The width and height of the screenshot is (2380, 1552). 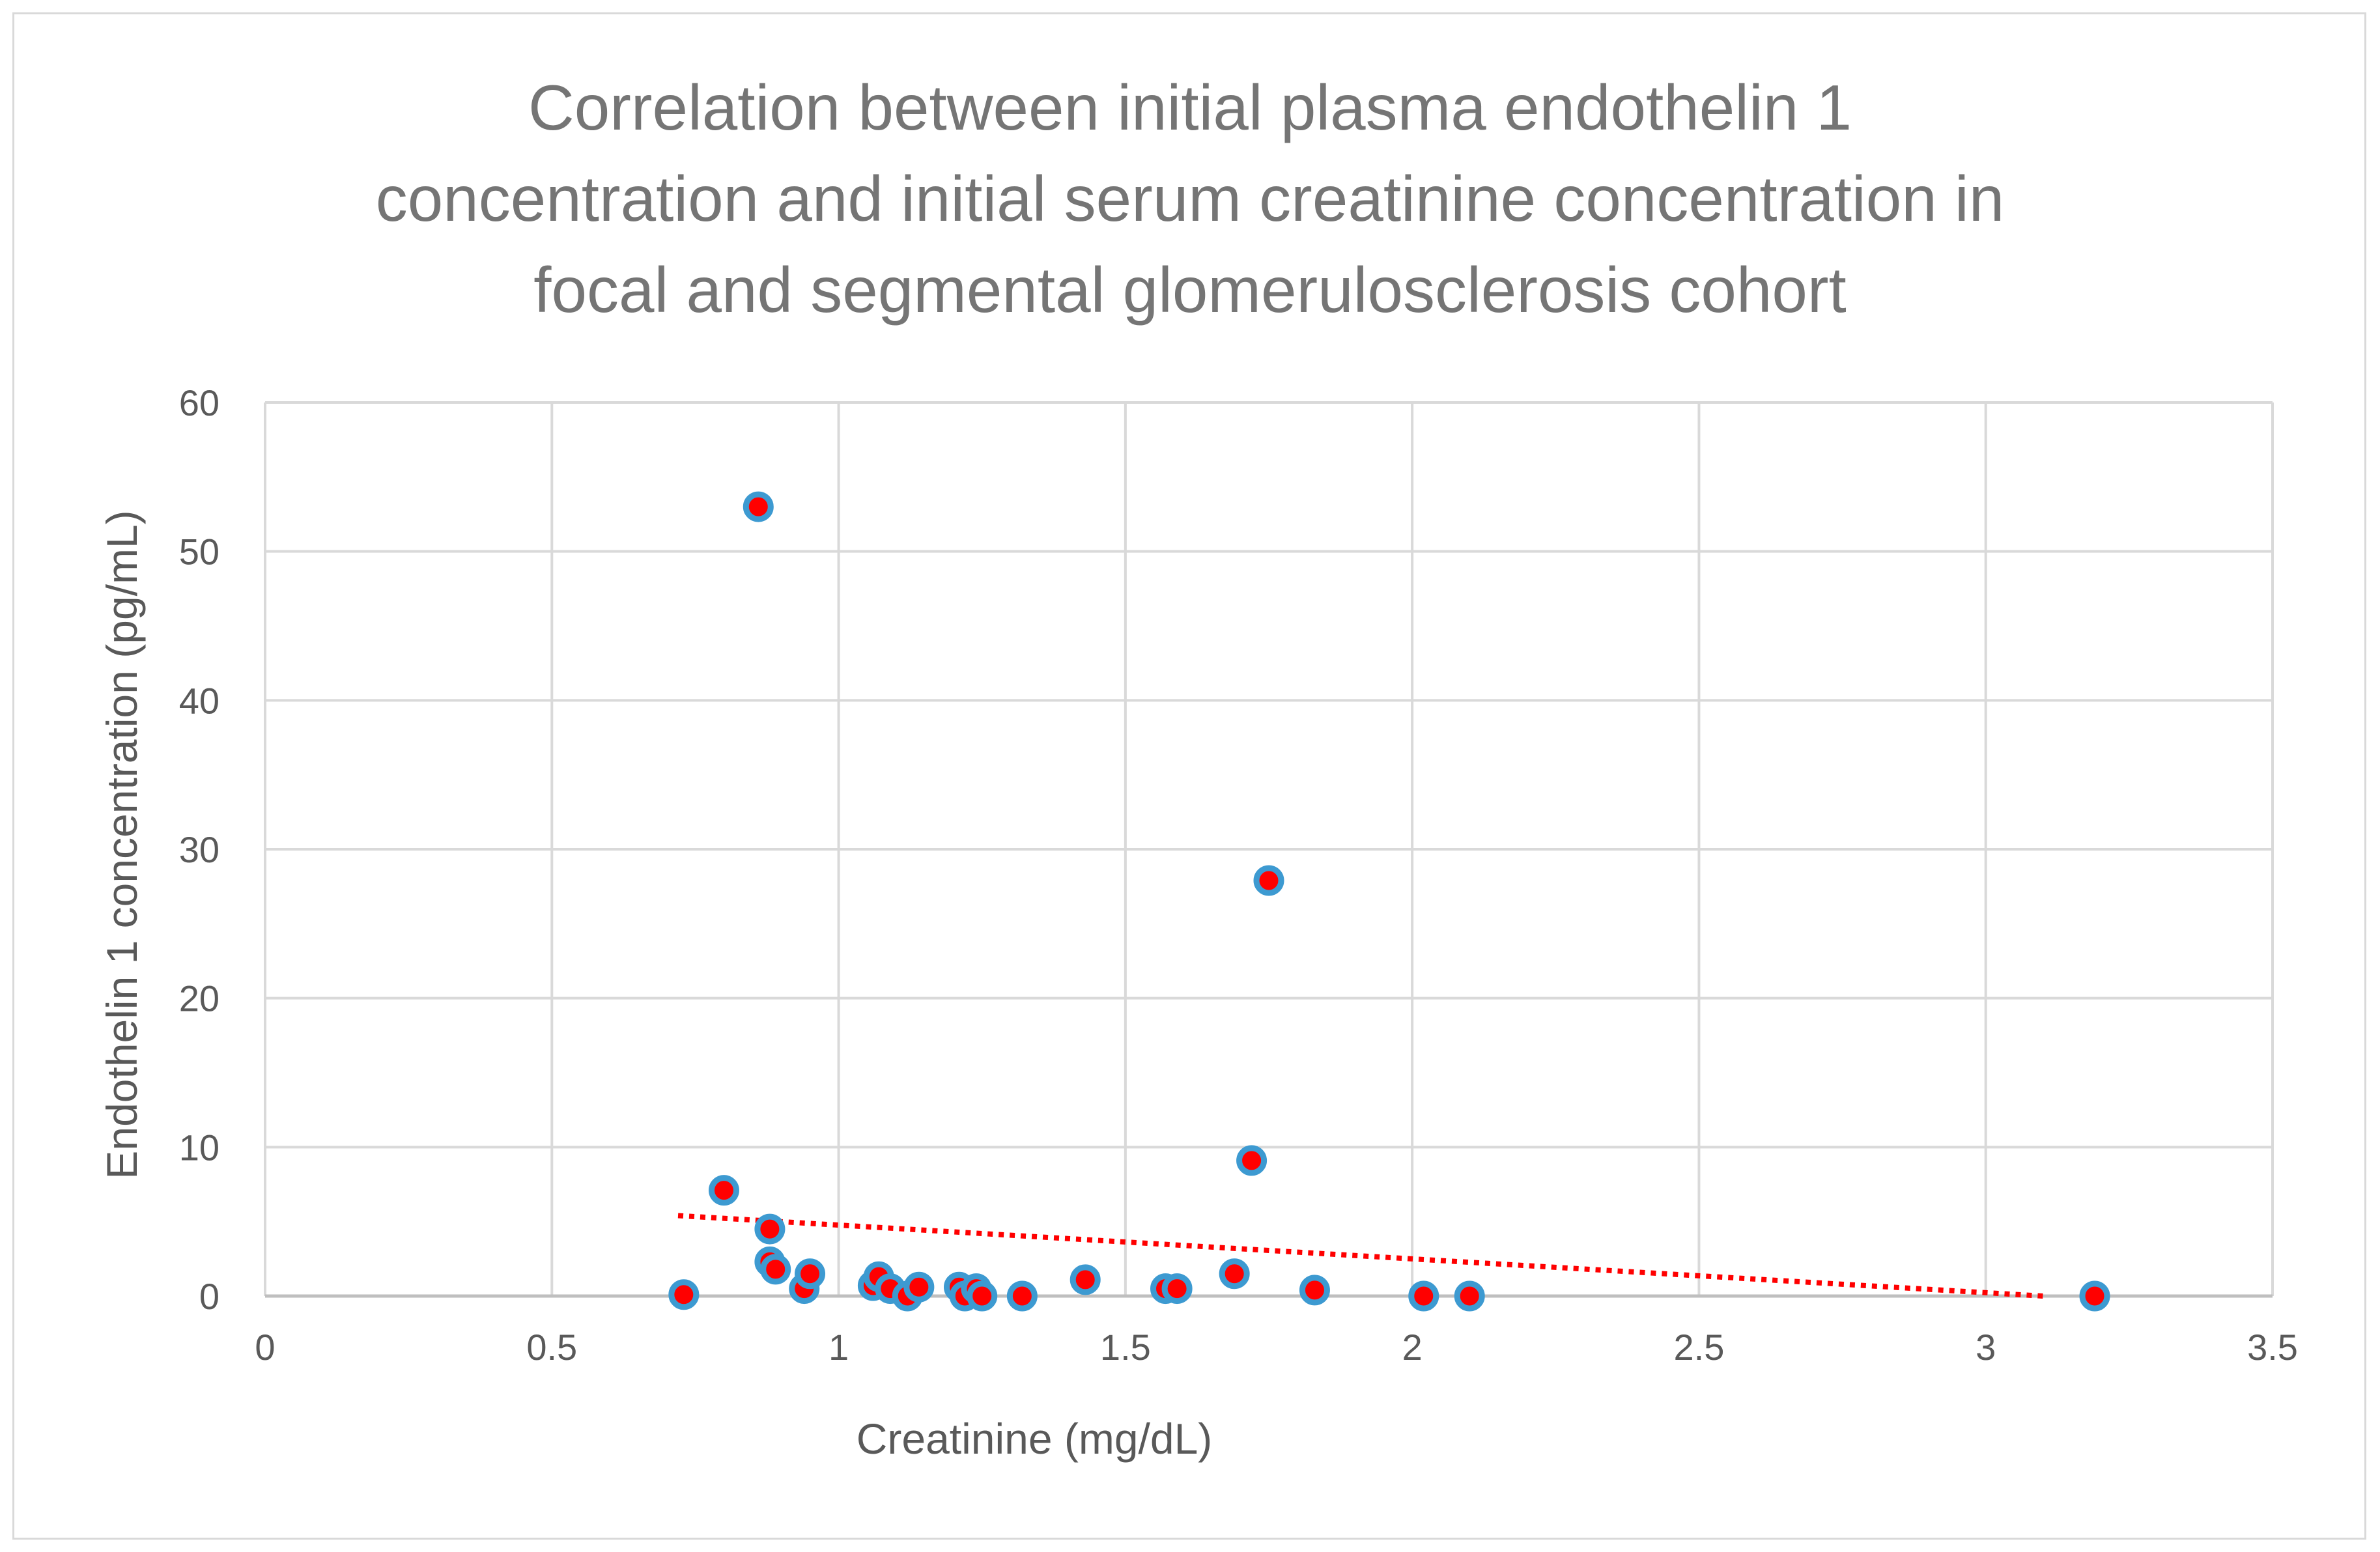 I want to click on x-tick-label: 0, so click(x=265, y=1348).